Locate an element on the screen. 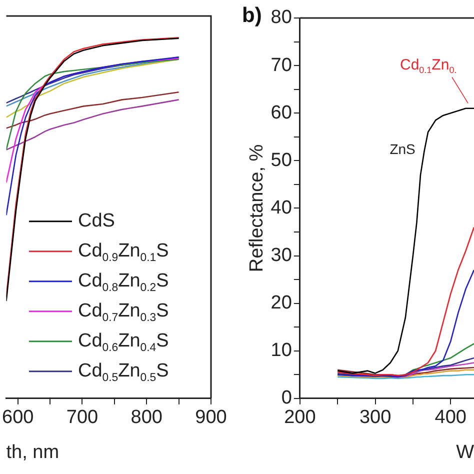 The width and height of the screenshot is (474, 474). x-tick-label: 900 is located at coordinates (211, 417).